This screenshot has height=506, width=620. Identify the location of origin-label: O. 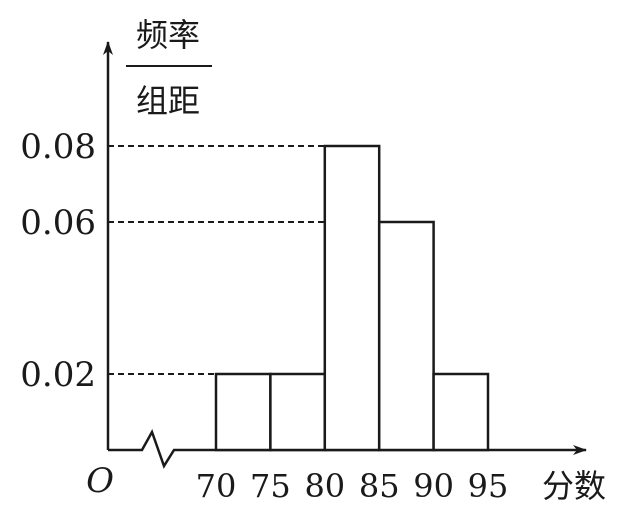
(100, 481).